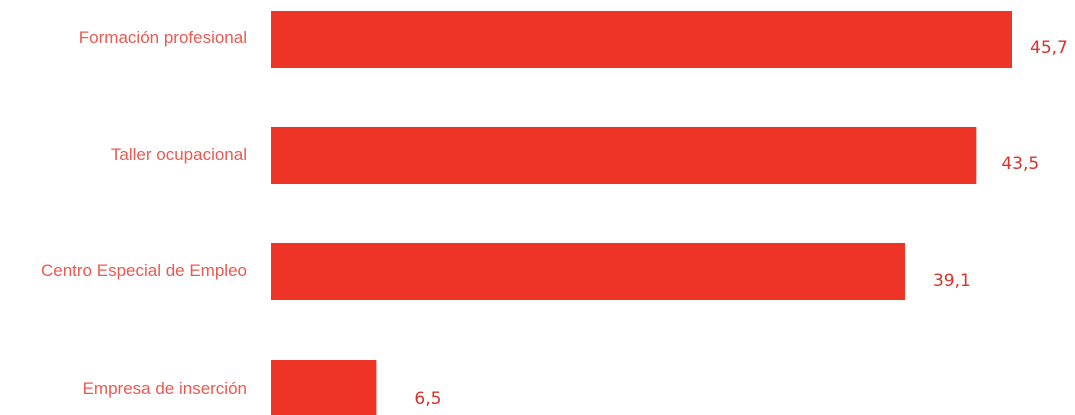 This screenshot has width=1075, height=415. What do you see at coordinates (952, 281) in the screenshot?
I see `value-label-centro-especial-de-empleo: 39,1` at bounding box center [952, 281].